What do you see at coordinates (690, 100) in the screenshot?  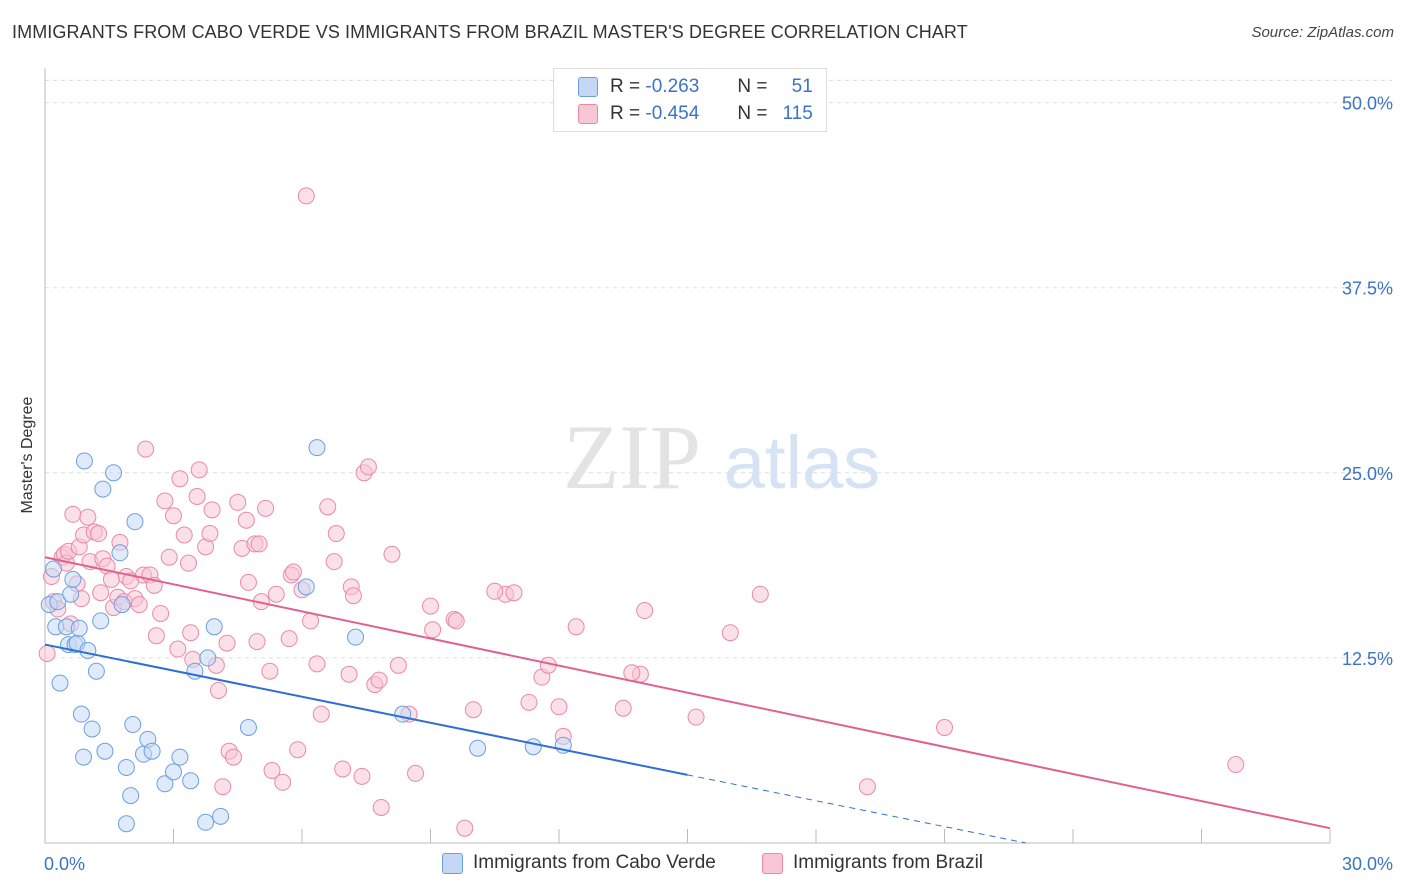 I see `correlation-legend: R = -0.263 N = 51 R = -0.454 N = 115` at bounding box center [690, 100].